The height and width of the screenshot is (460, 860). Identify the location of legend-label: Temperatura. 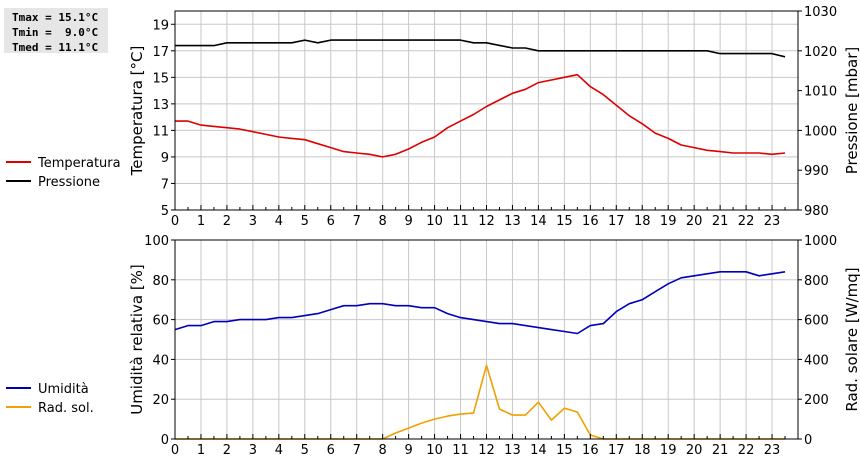
(79, 163).